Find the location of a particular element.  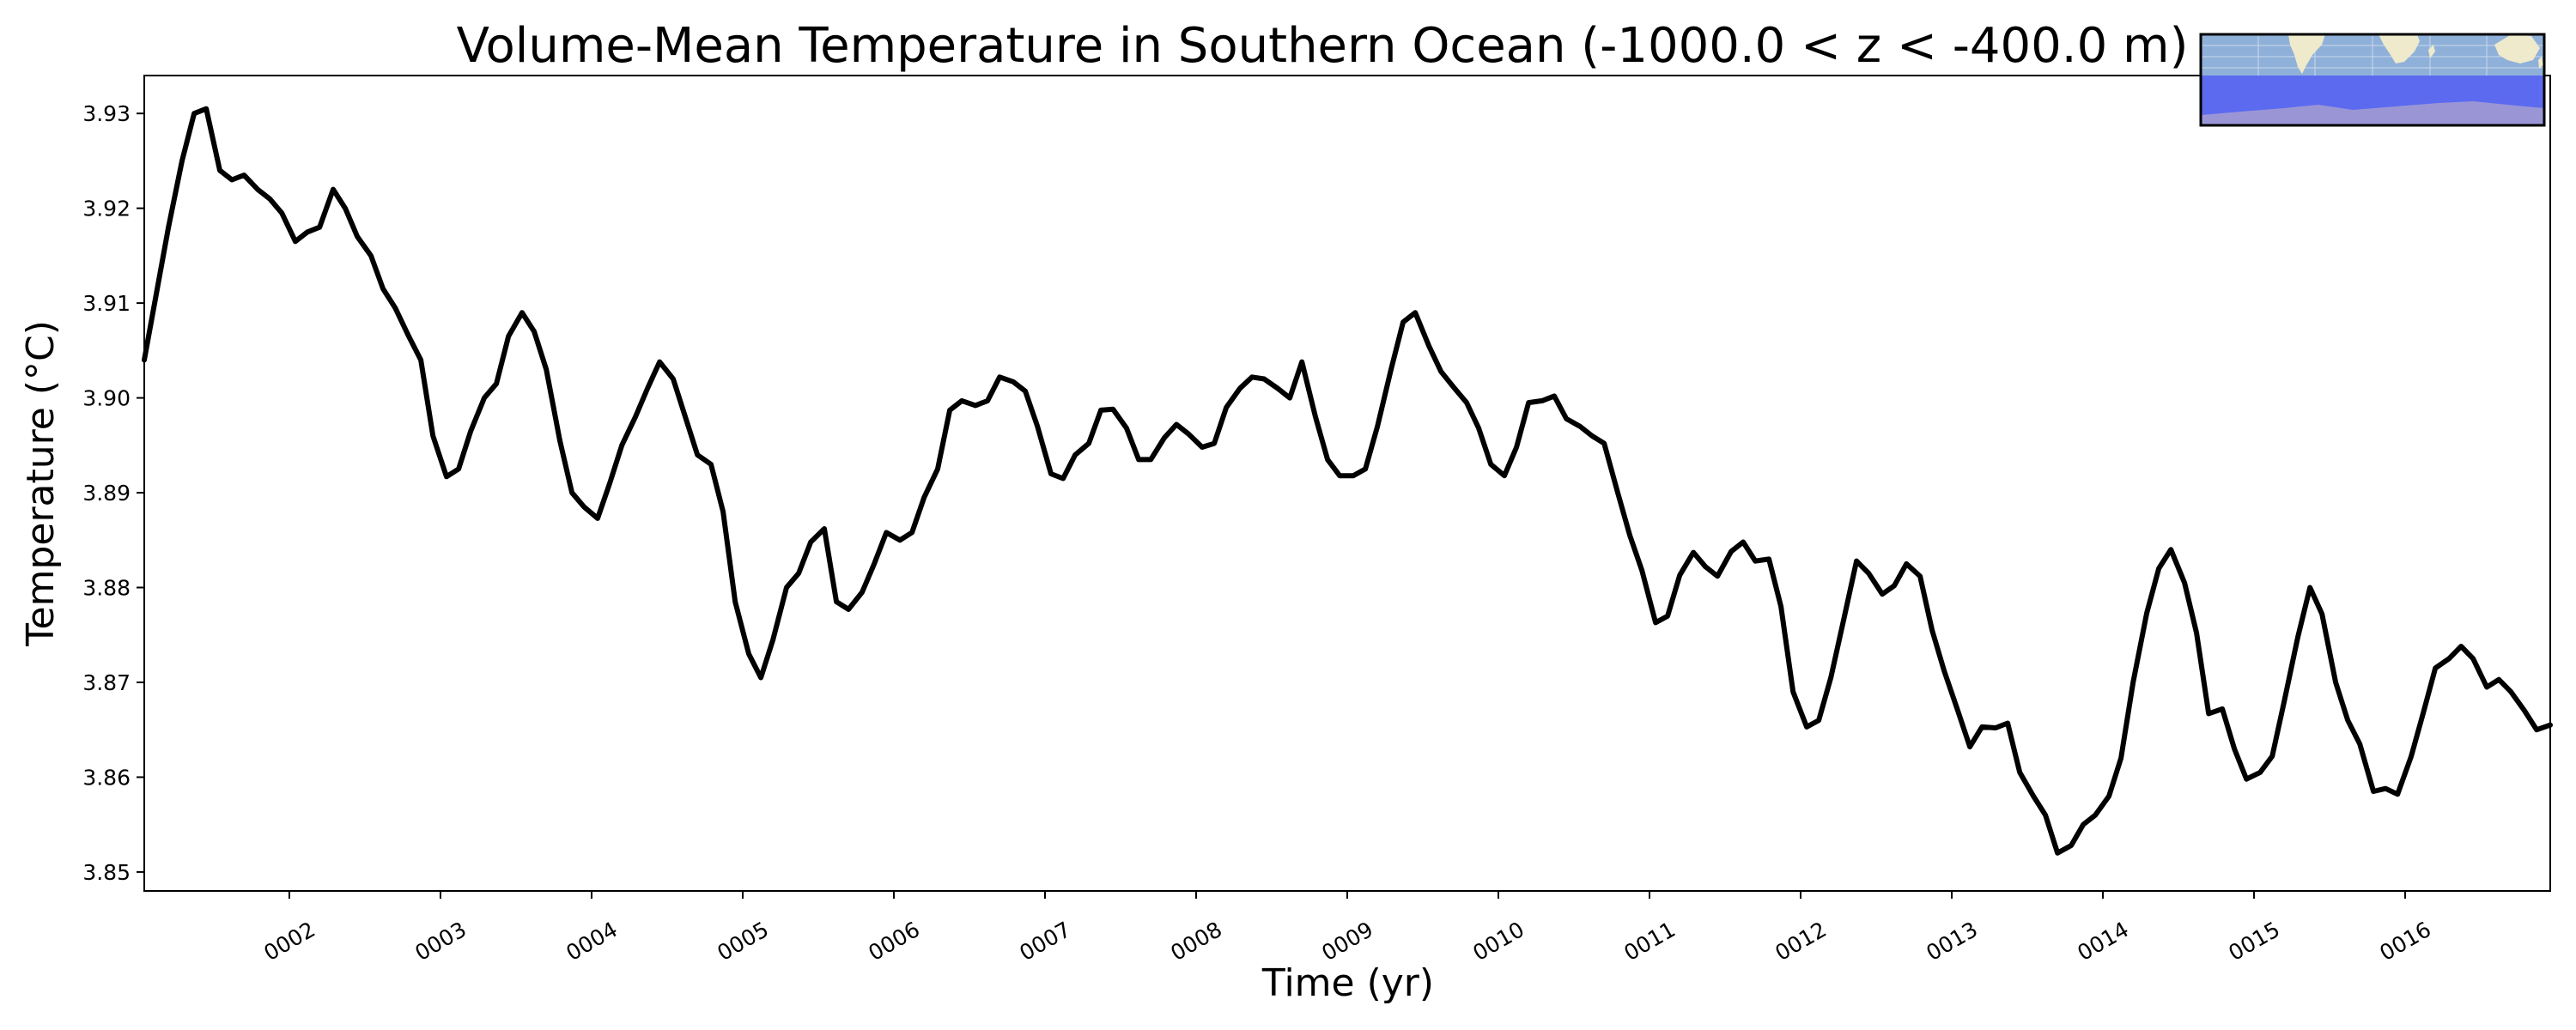

inset-map-madagascar is located at coordinates (2431, 51).